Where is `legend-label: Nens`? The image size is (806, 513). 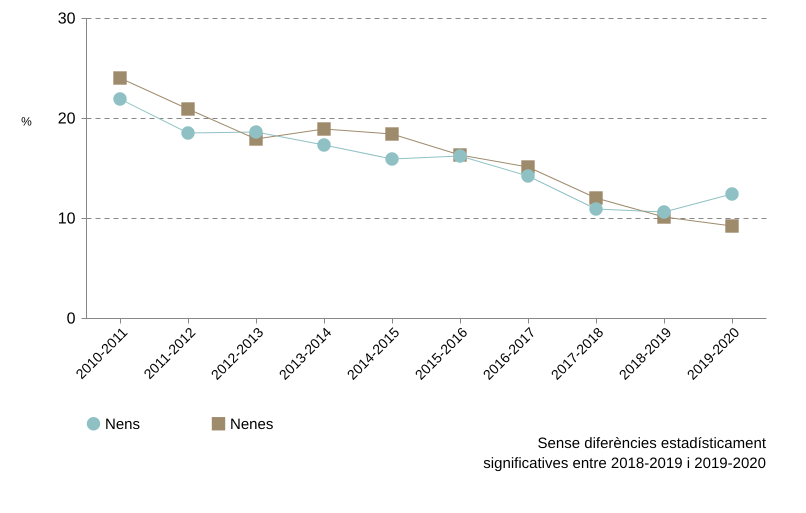
legend-label: Nens is located at coordinates (122, 424).